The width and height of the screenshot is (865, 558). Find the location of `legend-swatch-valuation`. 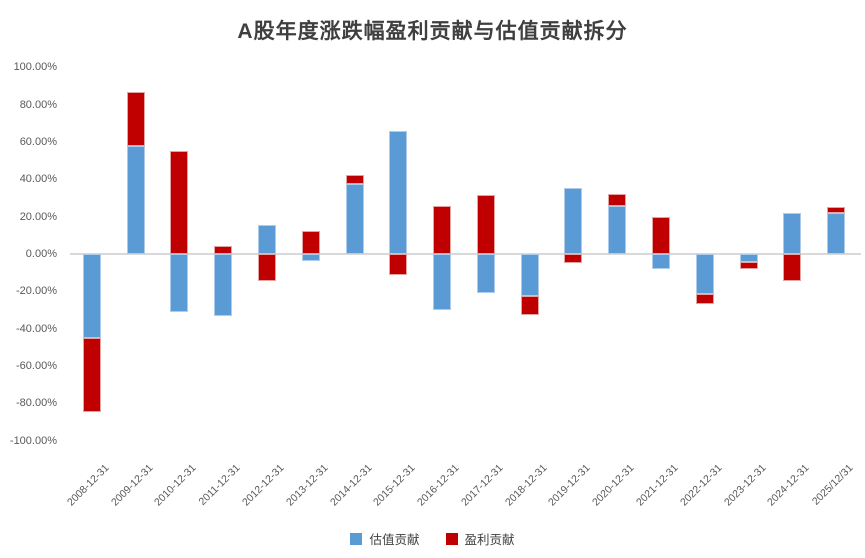

legend-swatch-valuation is located at coordinates (356, 538).